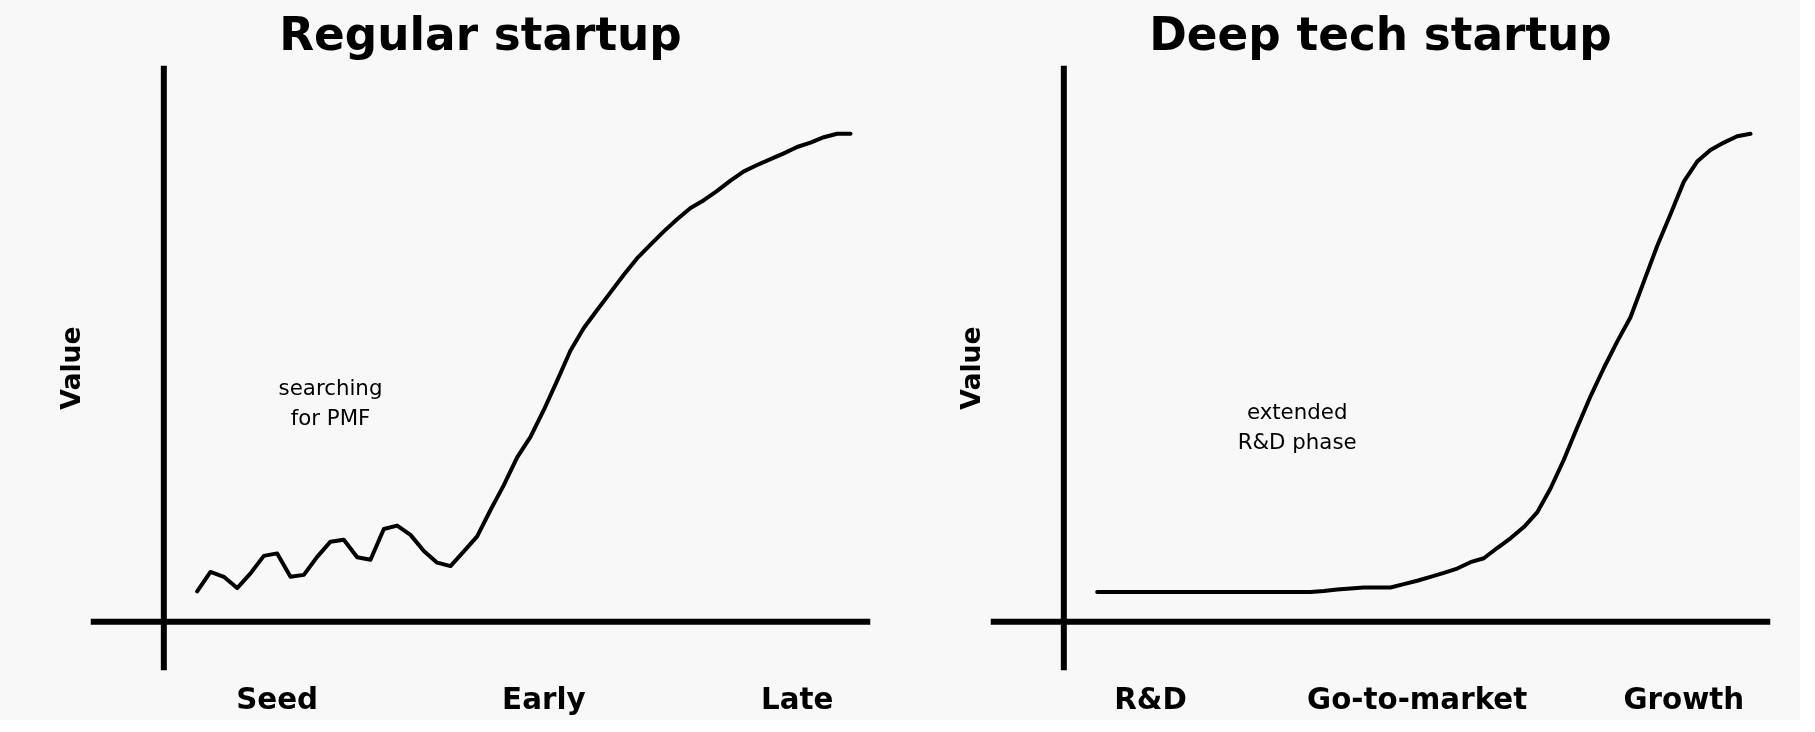 Image resolution: width=1815 pixels, height=732 pixels. What do you see at coordinates (480, 34) in the screenshot?
I see `chart-title: Regular startup` at bounding box center [480, 34].